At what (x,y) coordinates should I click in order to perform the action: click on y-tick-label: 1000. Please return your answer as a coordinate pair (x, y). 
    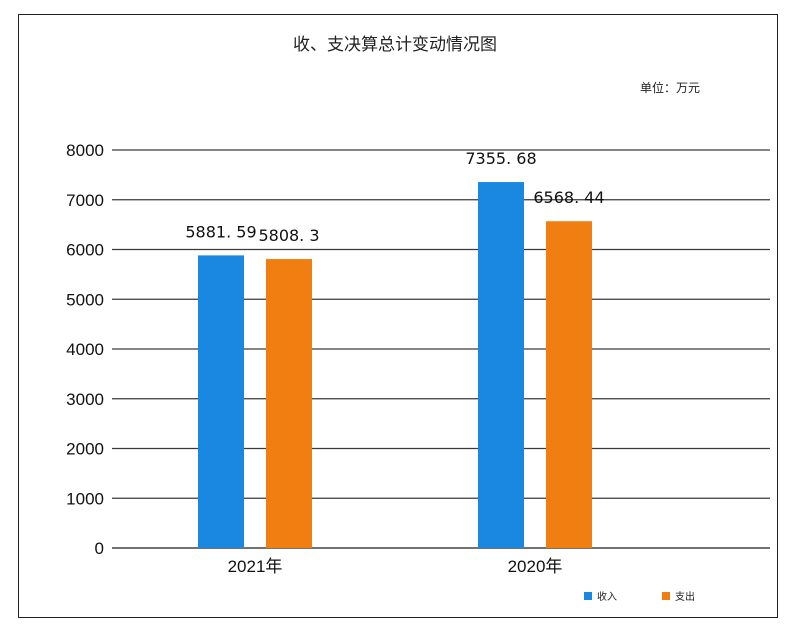
    Looking at the image, I should click on (85, 498).